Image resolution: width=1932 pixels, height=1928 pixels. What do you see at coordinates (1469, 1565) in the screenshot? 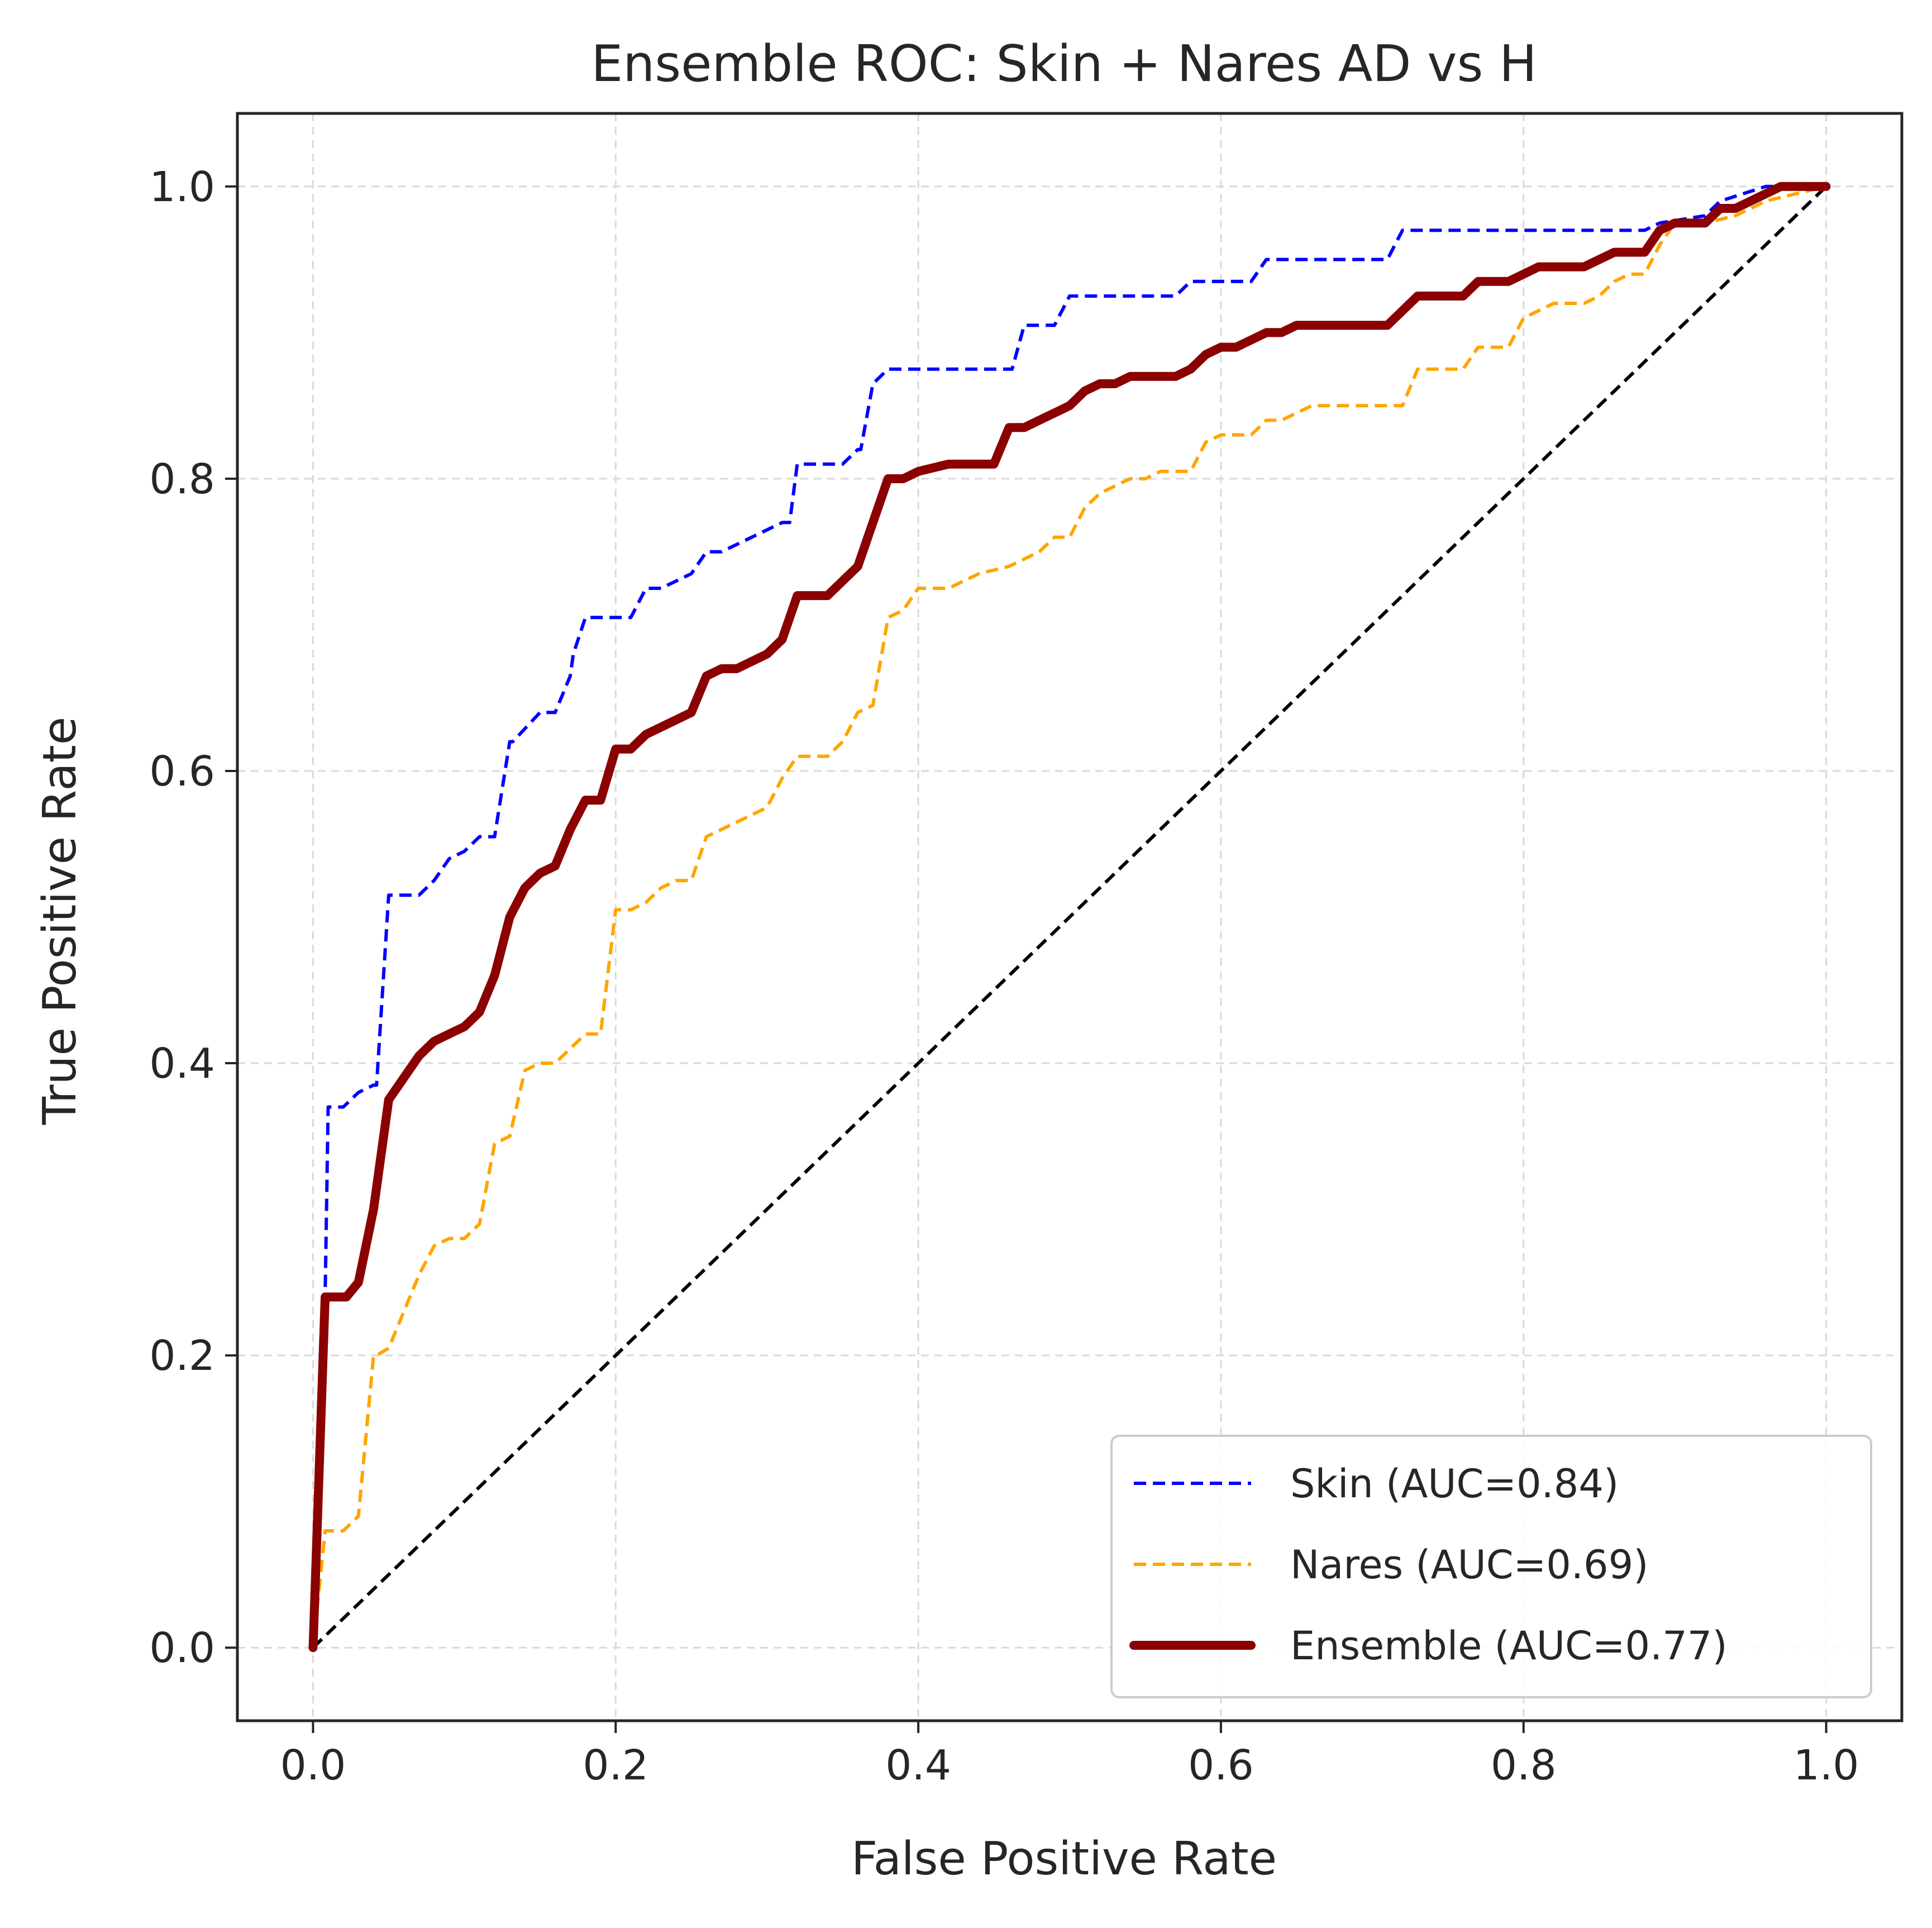
I see `legend-label-nares: Nares (AUC=0.69)` at bounding box center [1469, 1565].